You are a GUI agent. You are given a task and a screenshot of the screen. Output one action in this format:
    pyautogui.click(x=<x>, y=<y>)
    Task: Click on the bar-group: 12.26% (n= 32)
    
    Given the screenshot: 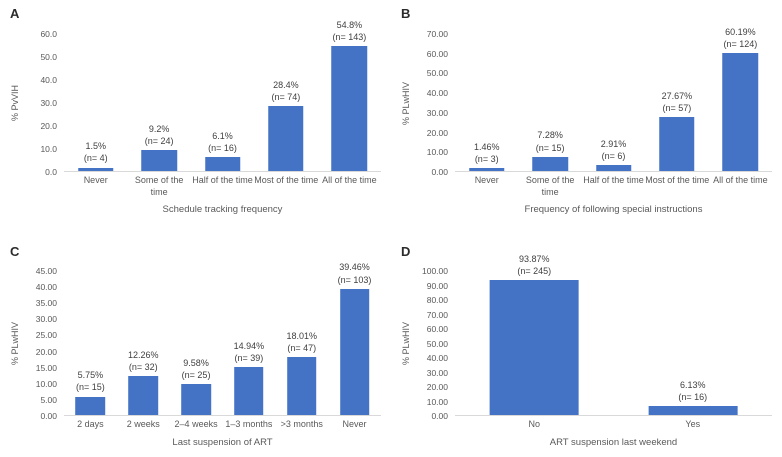 What is the action you would take?
    pyautogui.click(x=143, y=343)
    